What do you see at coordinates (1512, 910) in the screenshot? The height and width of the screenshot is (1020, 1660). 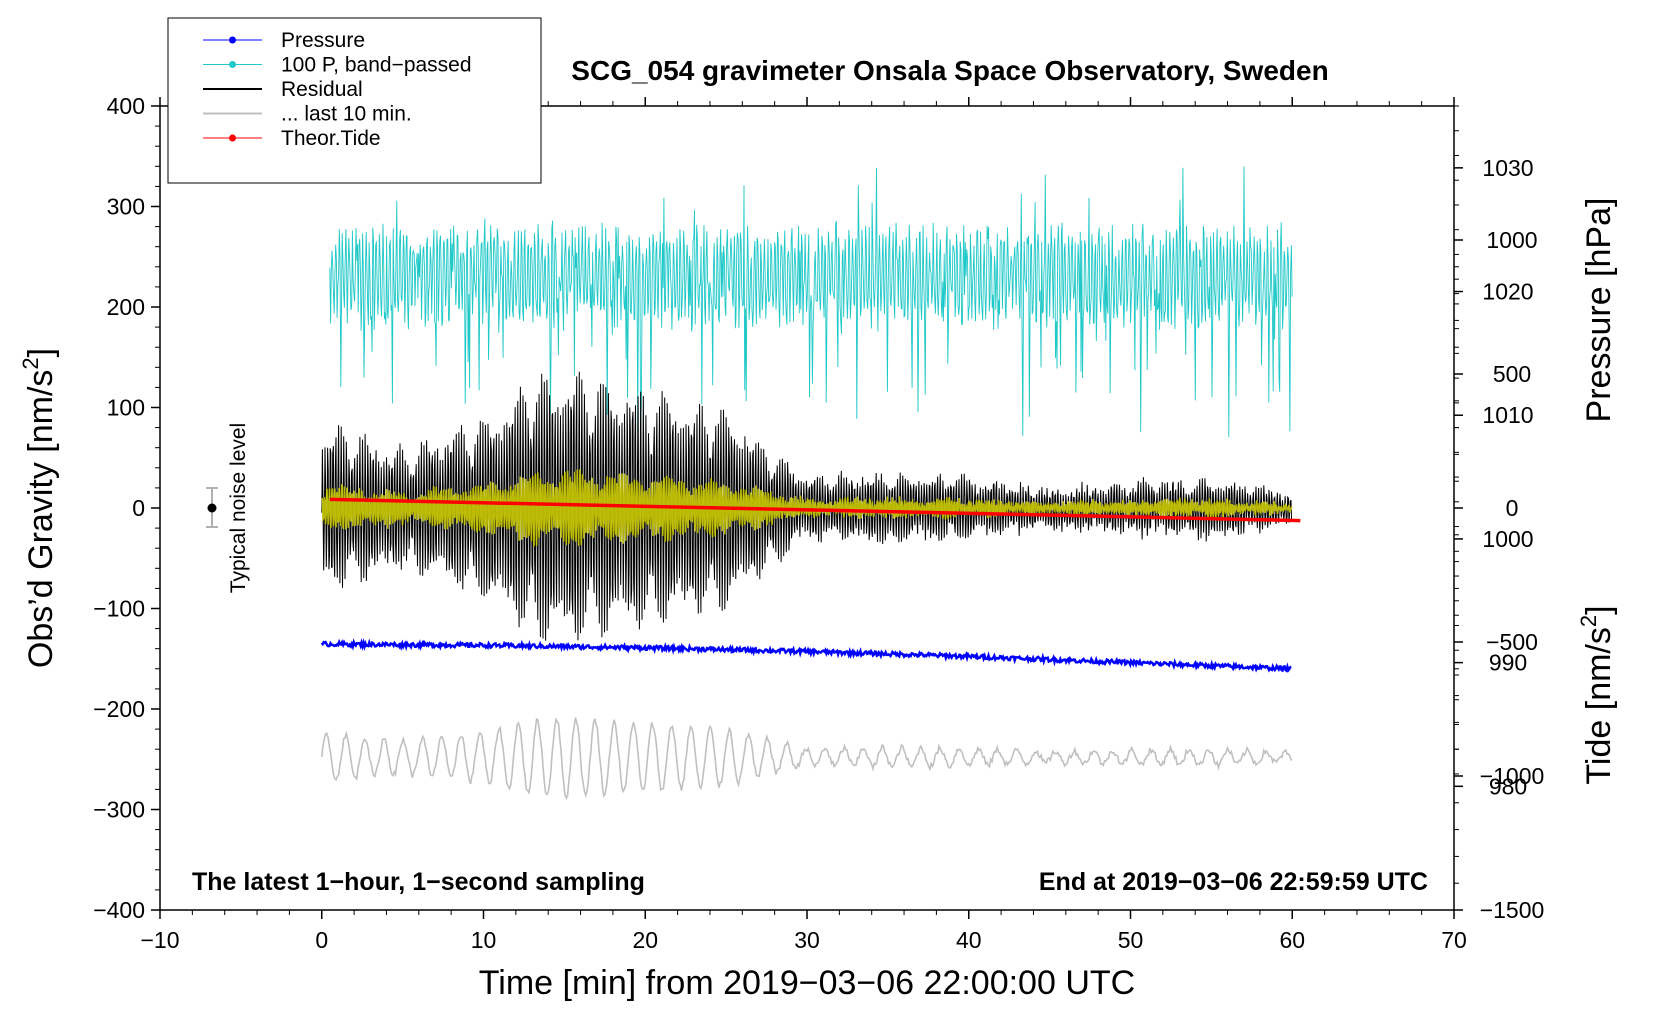 I see `tide-tick-label: −1500` at bounding box center [1512, 910].